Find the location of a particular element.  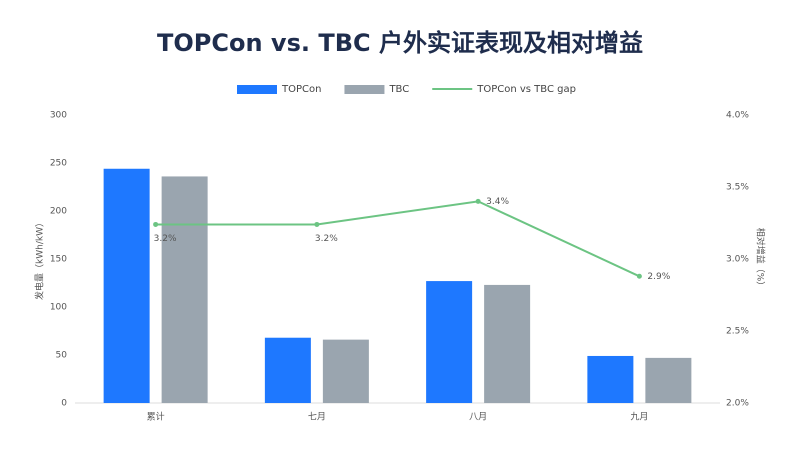

y-tick-label: 0 is located at coordinates (64, 404).